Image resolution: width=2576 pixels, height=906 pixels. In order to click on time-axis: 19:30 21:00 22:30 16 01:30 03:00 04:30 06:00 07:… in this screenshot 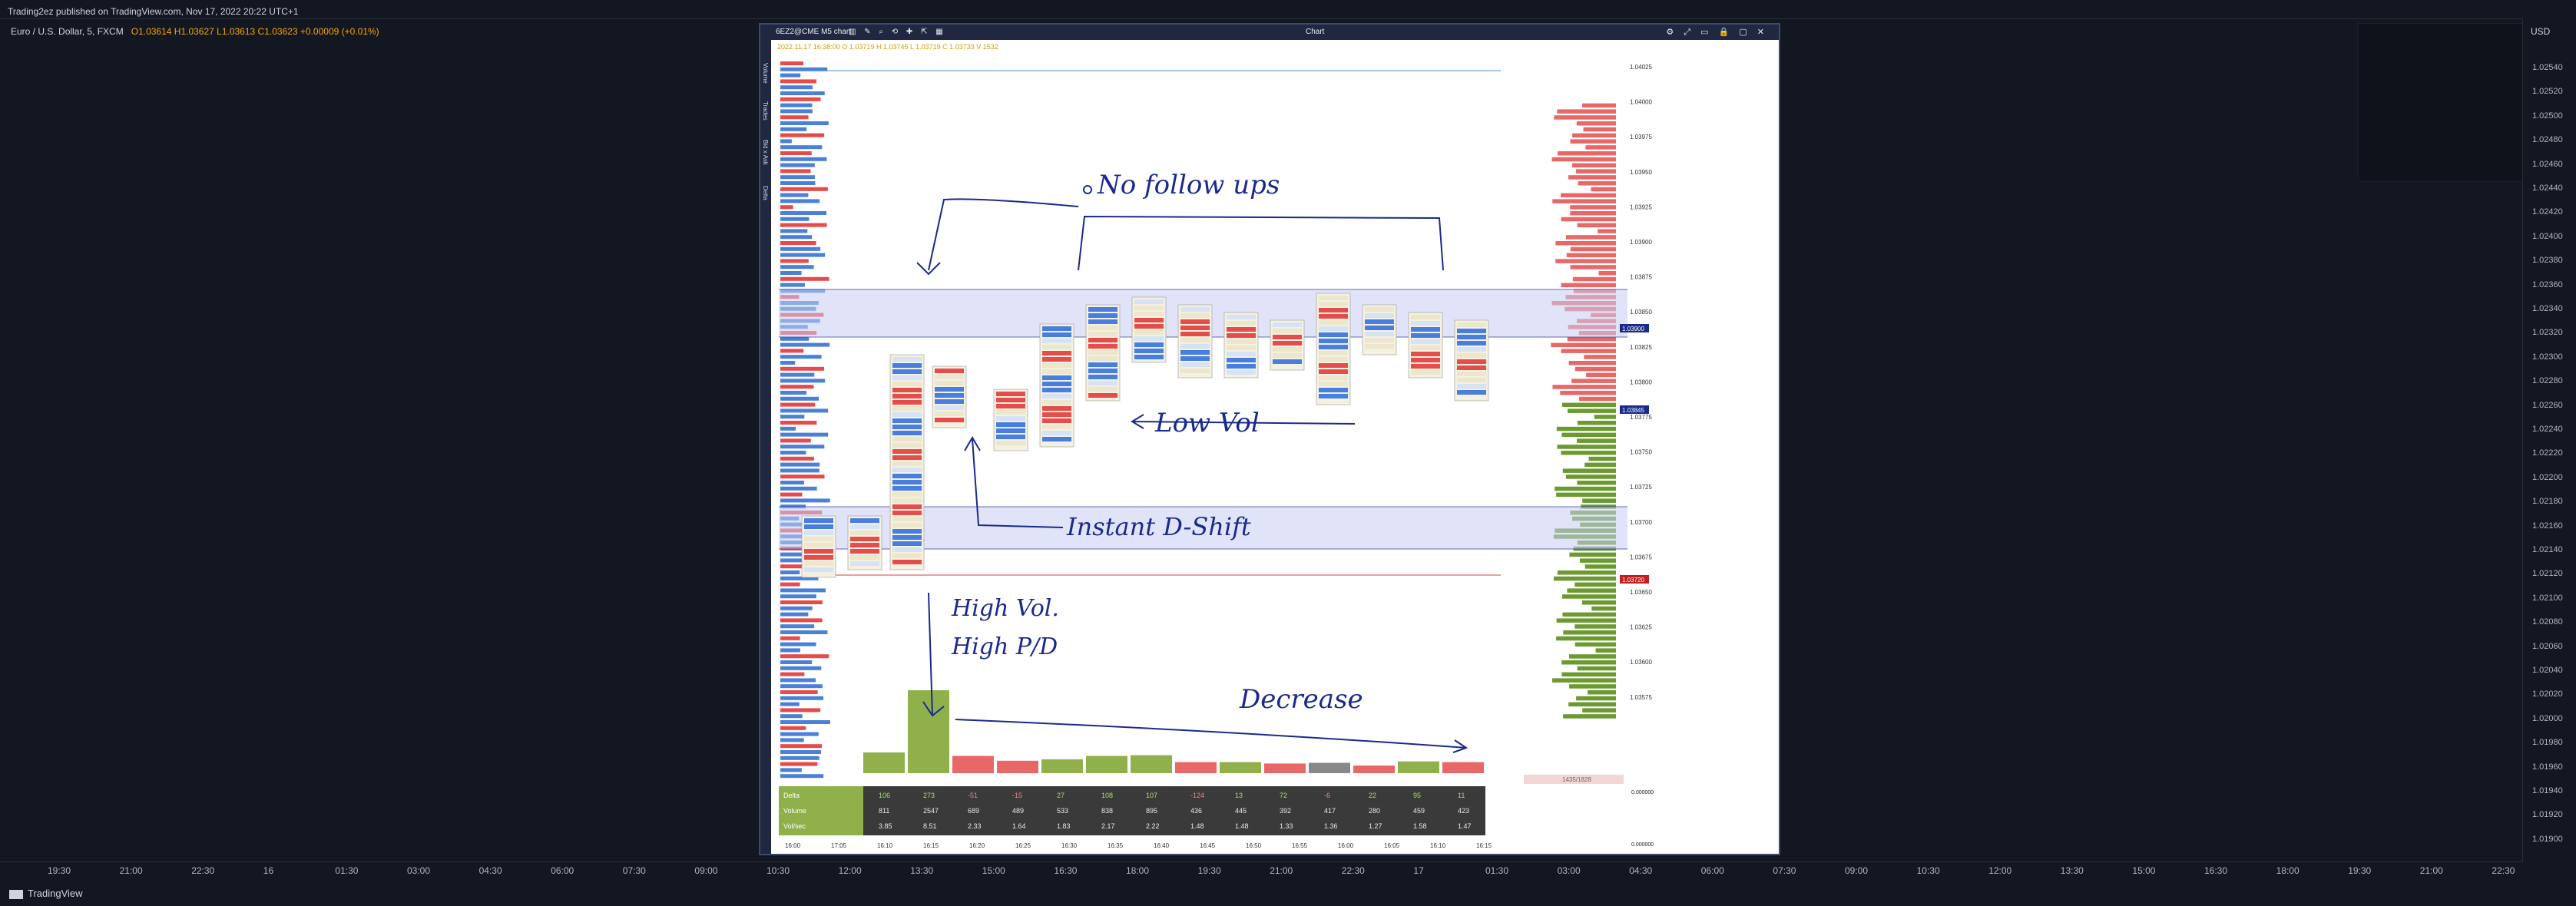, I will do `click(1261, 870)`.